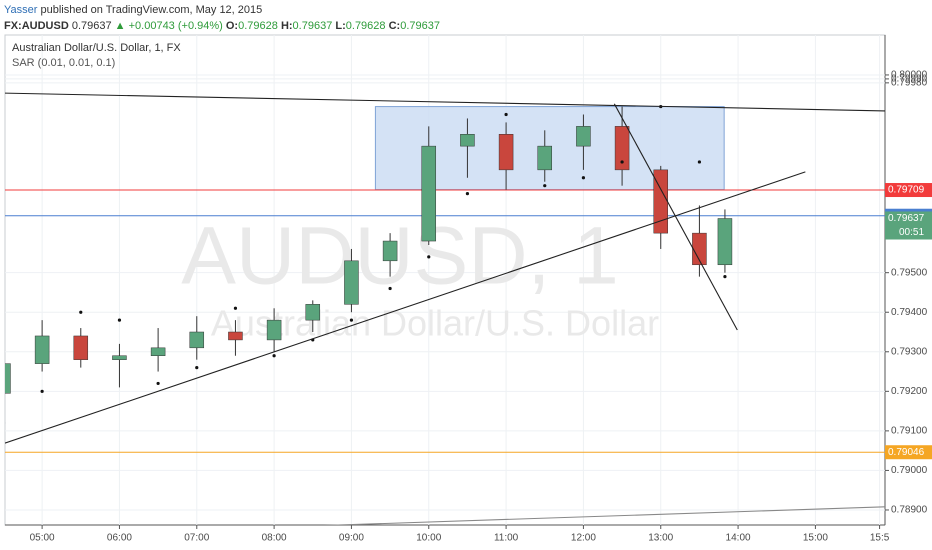 This screenshot has width=932, height=550. I want to click on last-price-box, so click(908, 225).